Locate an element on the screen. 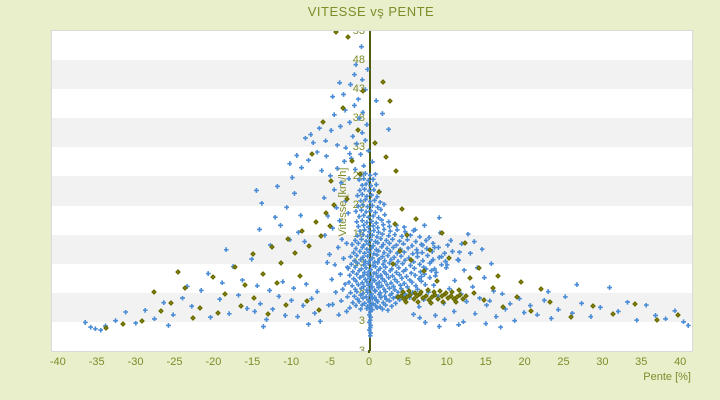 The height and width of the screenshot is (400, 720). x-tick-label: -20 is located at coordinates (213, 362).